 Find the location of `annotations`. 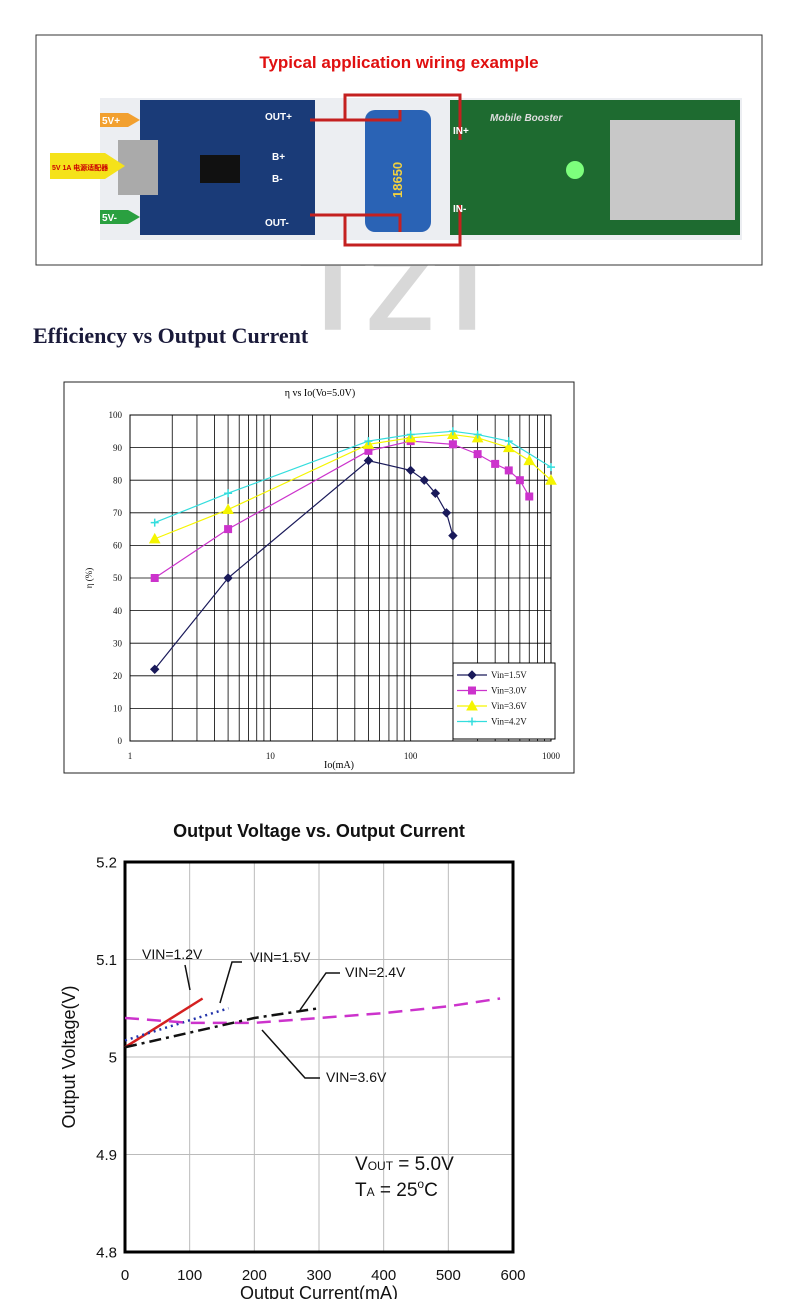

annotations is located at coordinates (262, 1020).